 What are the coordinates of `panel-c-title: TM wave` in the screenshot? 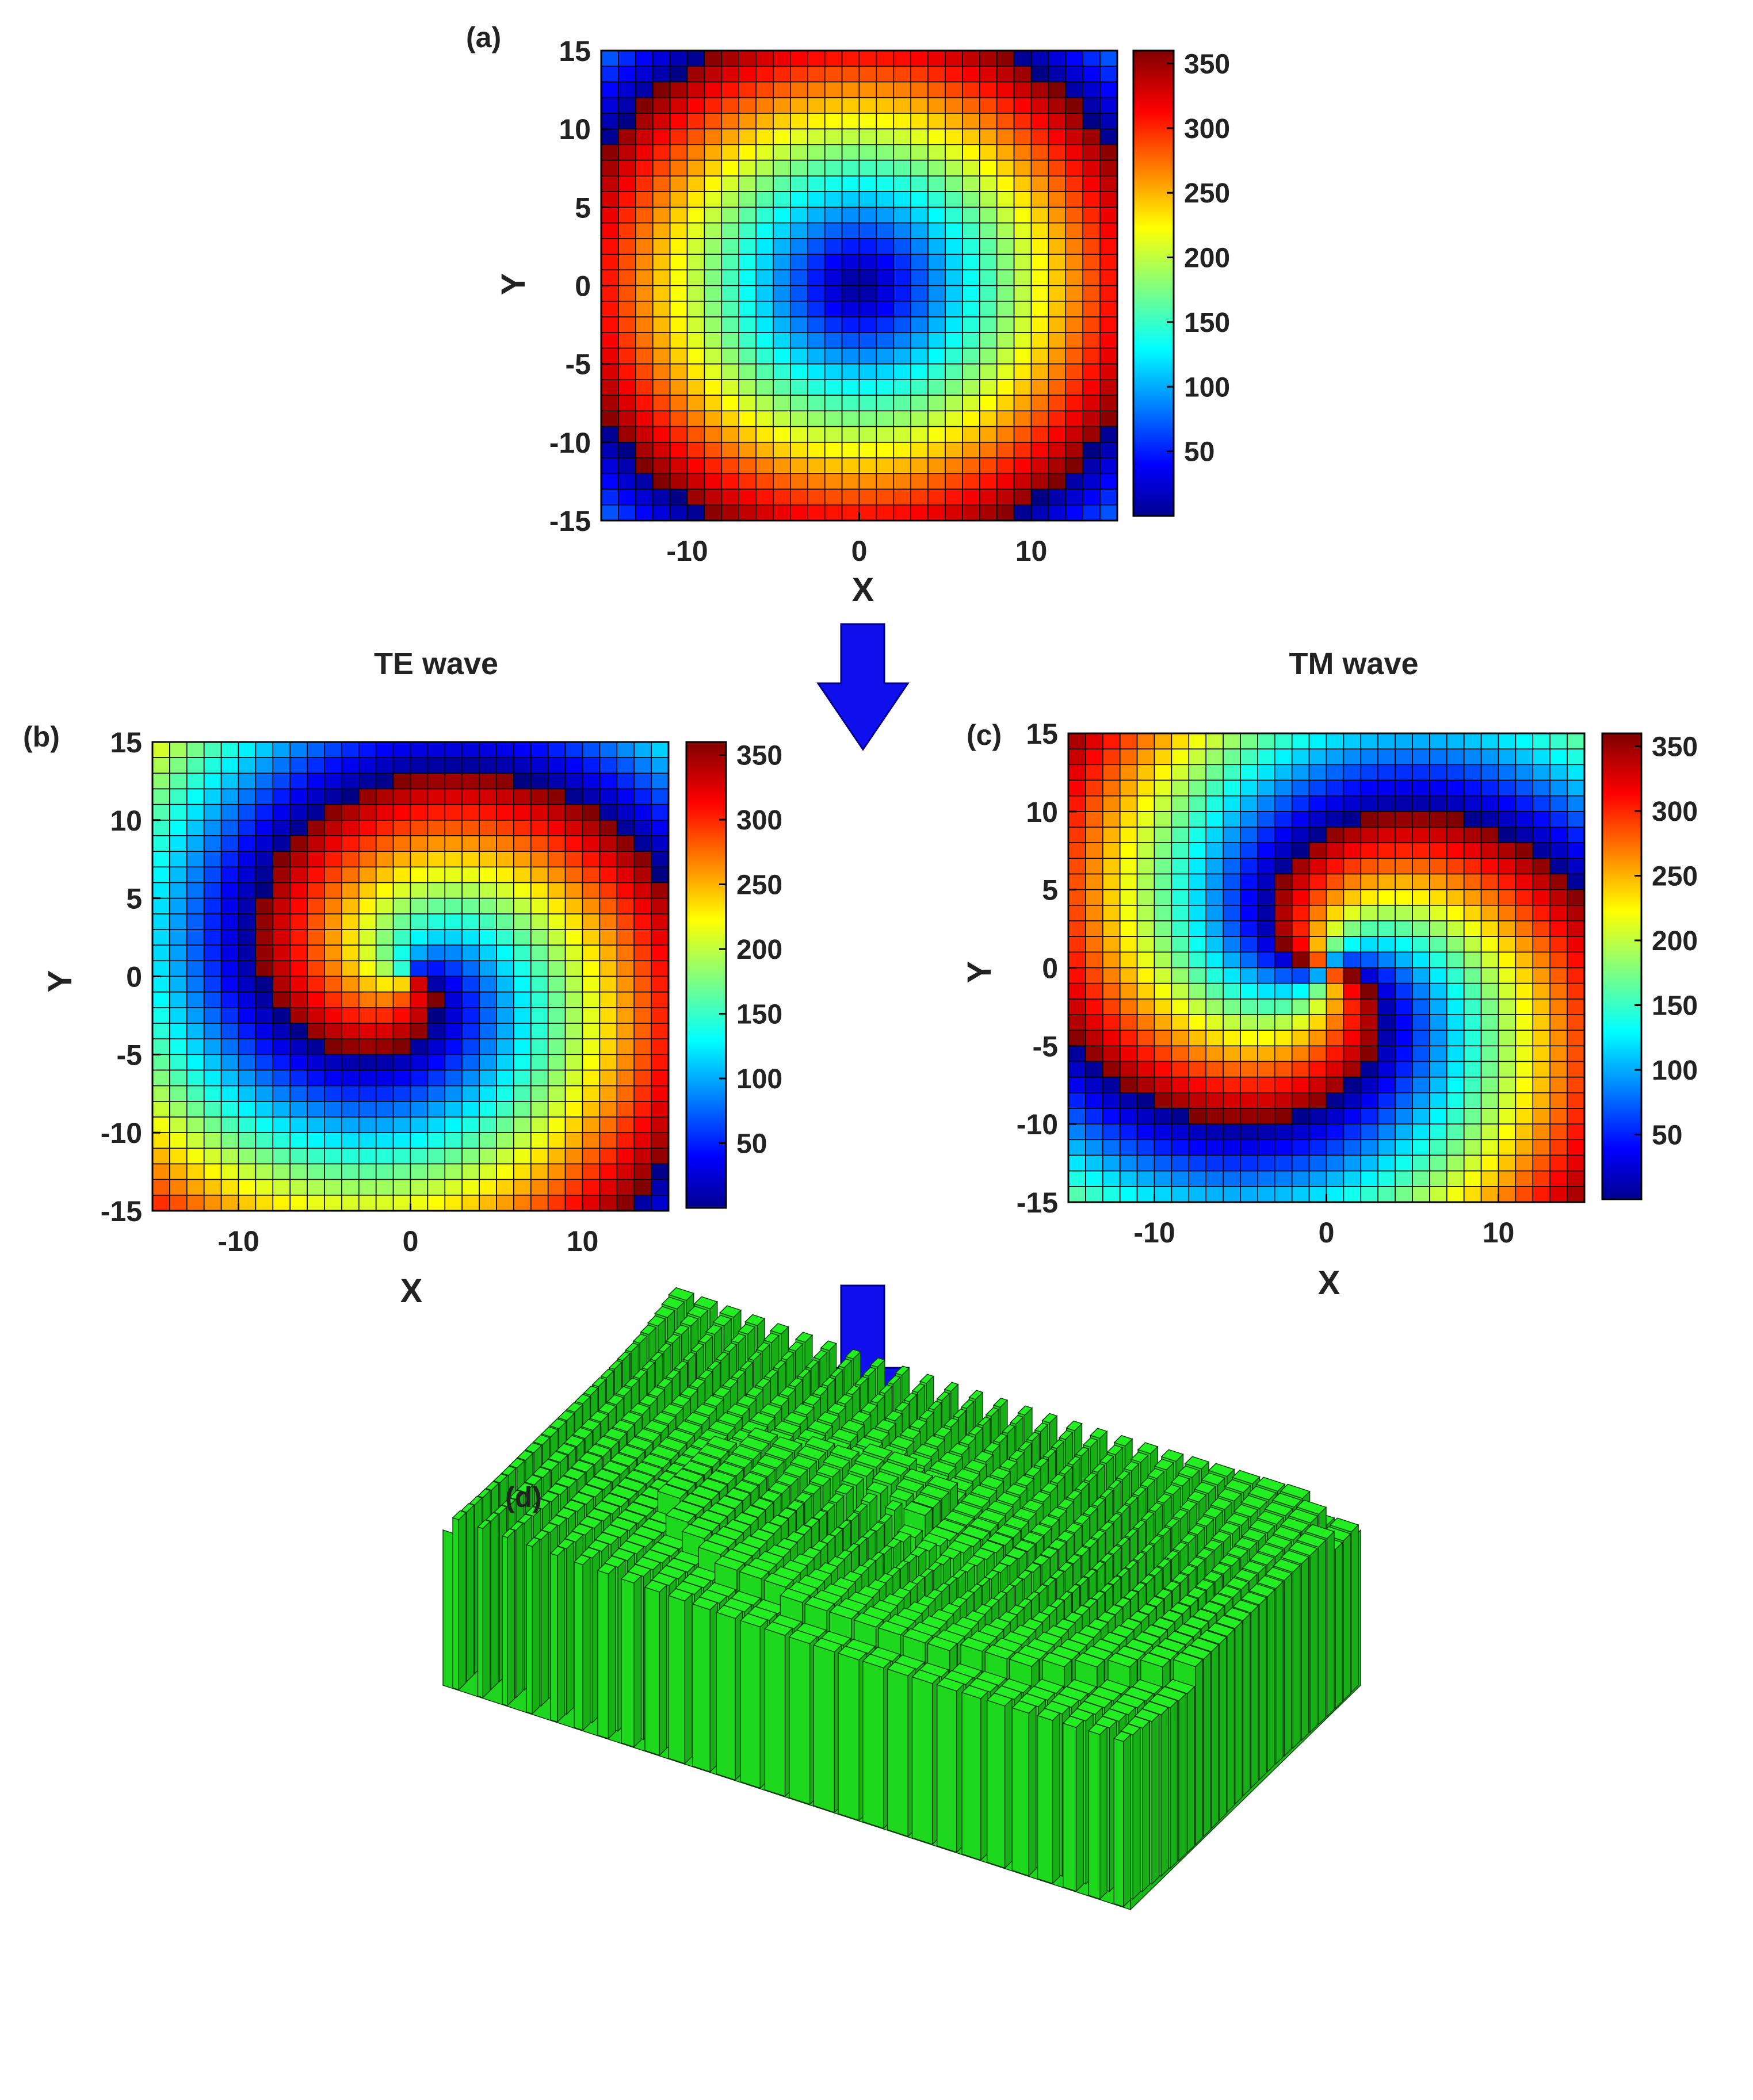 It's located at (1353, 664).